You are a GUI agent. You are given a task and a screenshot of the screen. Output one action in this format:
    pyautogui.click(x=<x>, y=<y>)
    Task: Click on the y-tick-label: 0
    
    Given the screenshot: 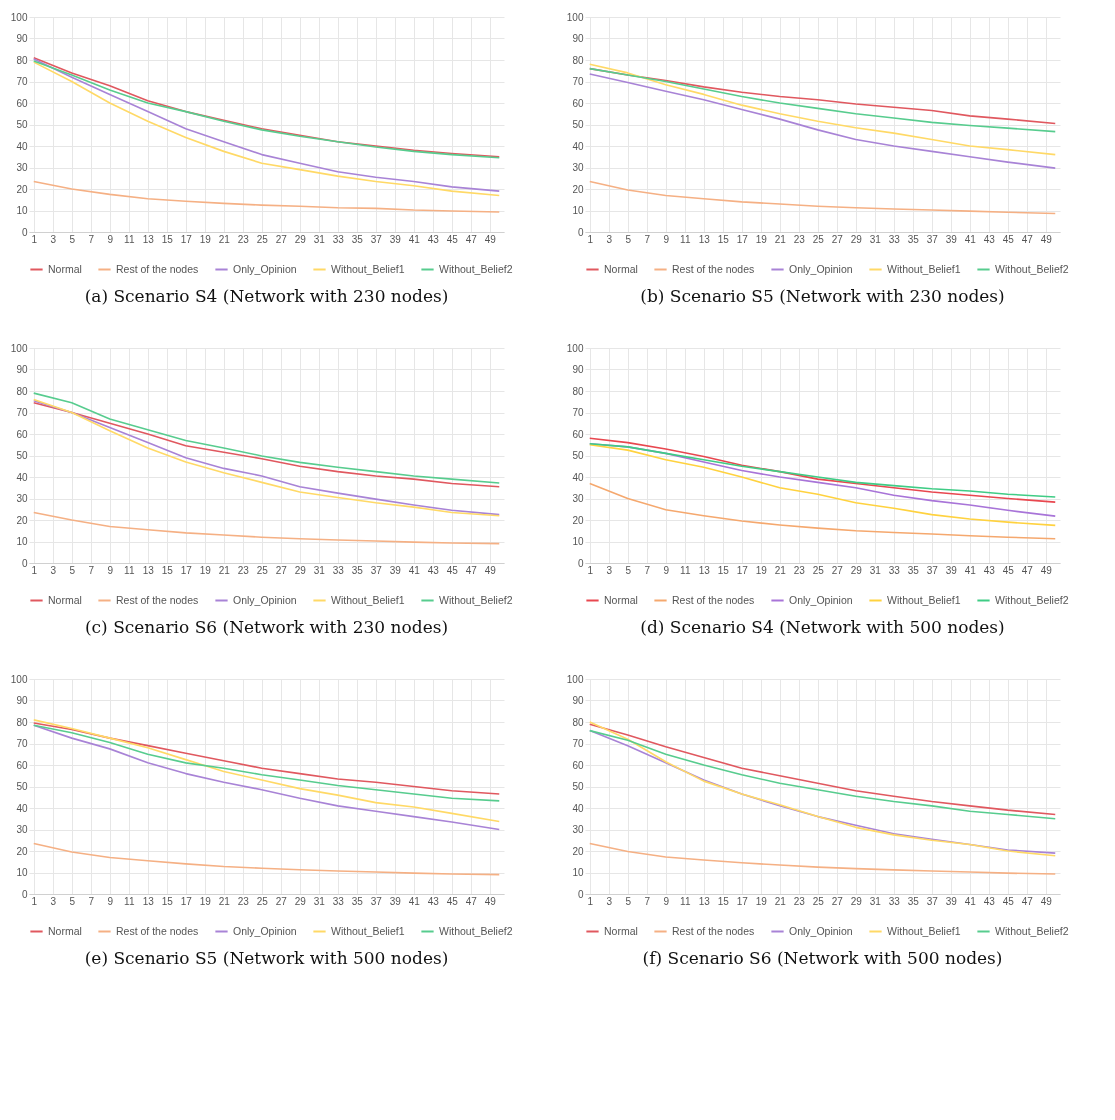 What is the action you would take?
    pyautogui.click(x=24, y=563)
    